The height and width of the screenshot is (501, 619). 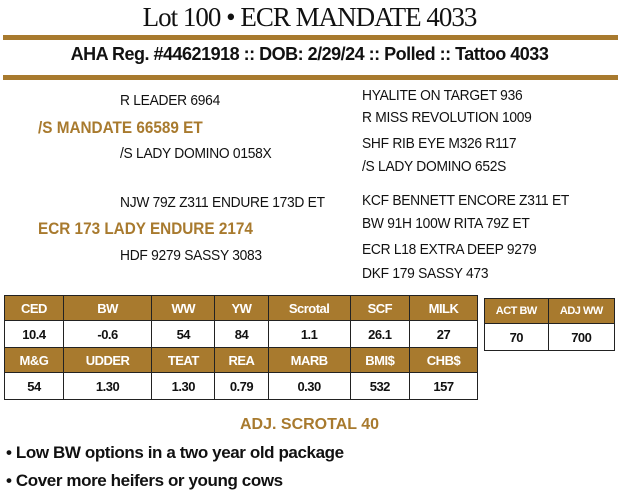 What do you see at coordinates (380, 308) in the screenshot?
I see `epd-header: SCF` at bounding box center [380, 308].